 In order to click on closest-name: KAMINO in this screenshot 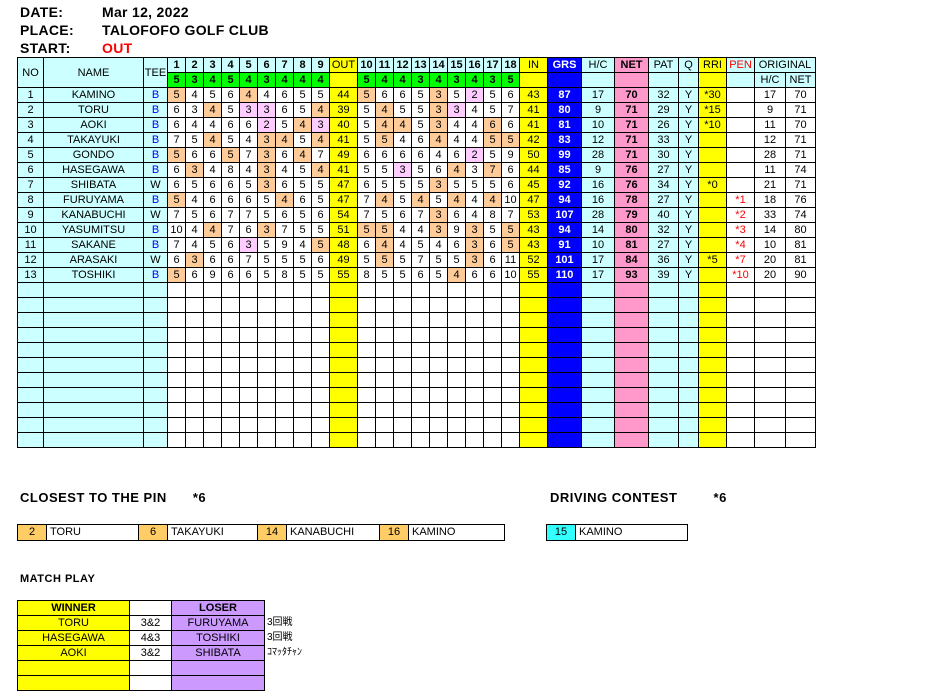, I will do `click(434, 532)`.